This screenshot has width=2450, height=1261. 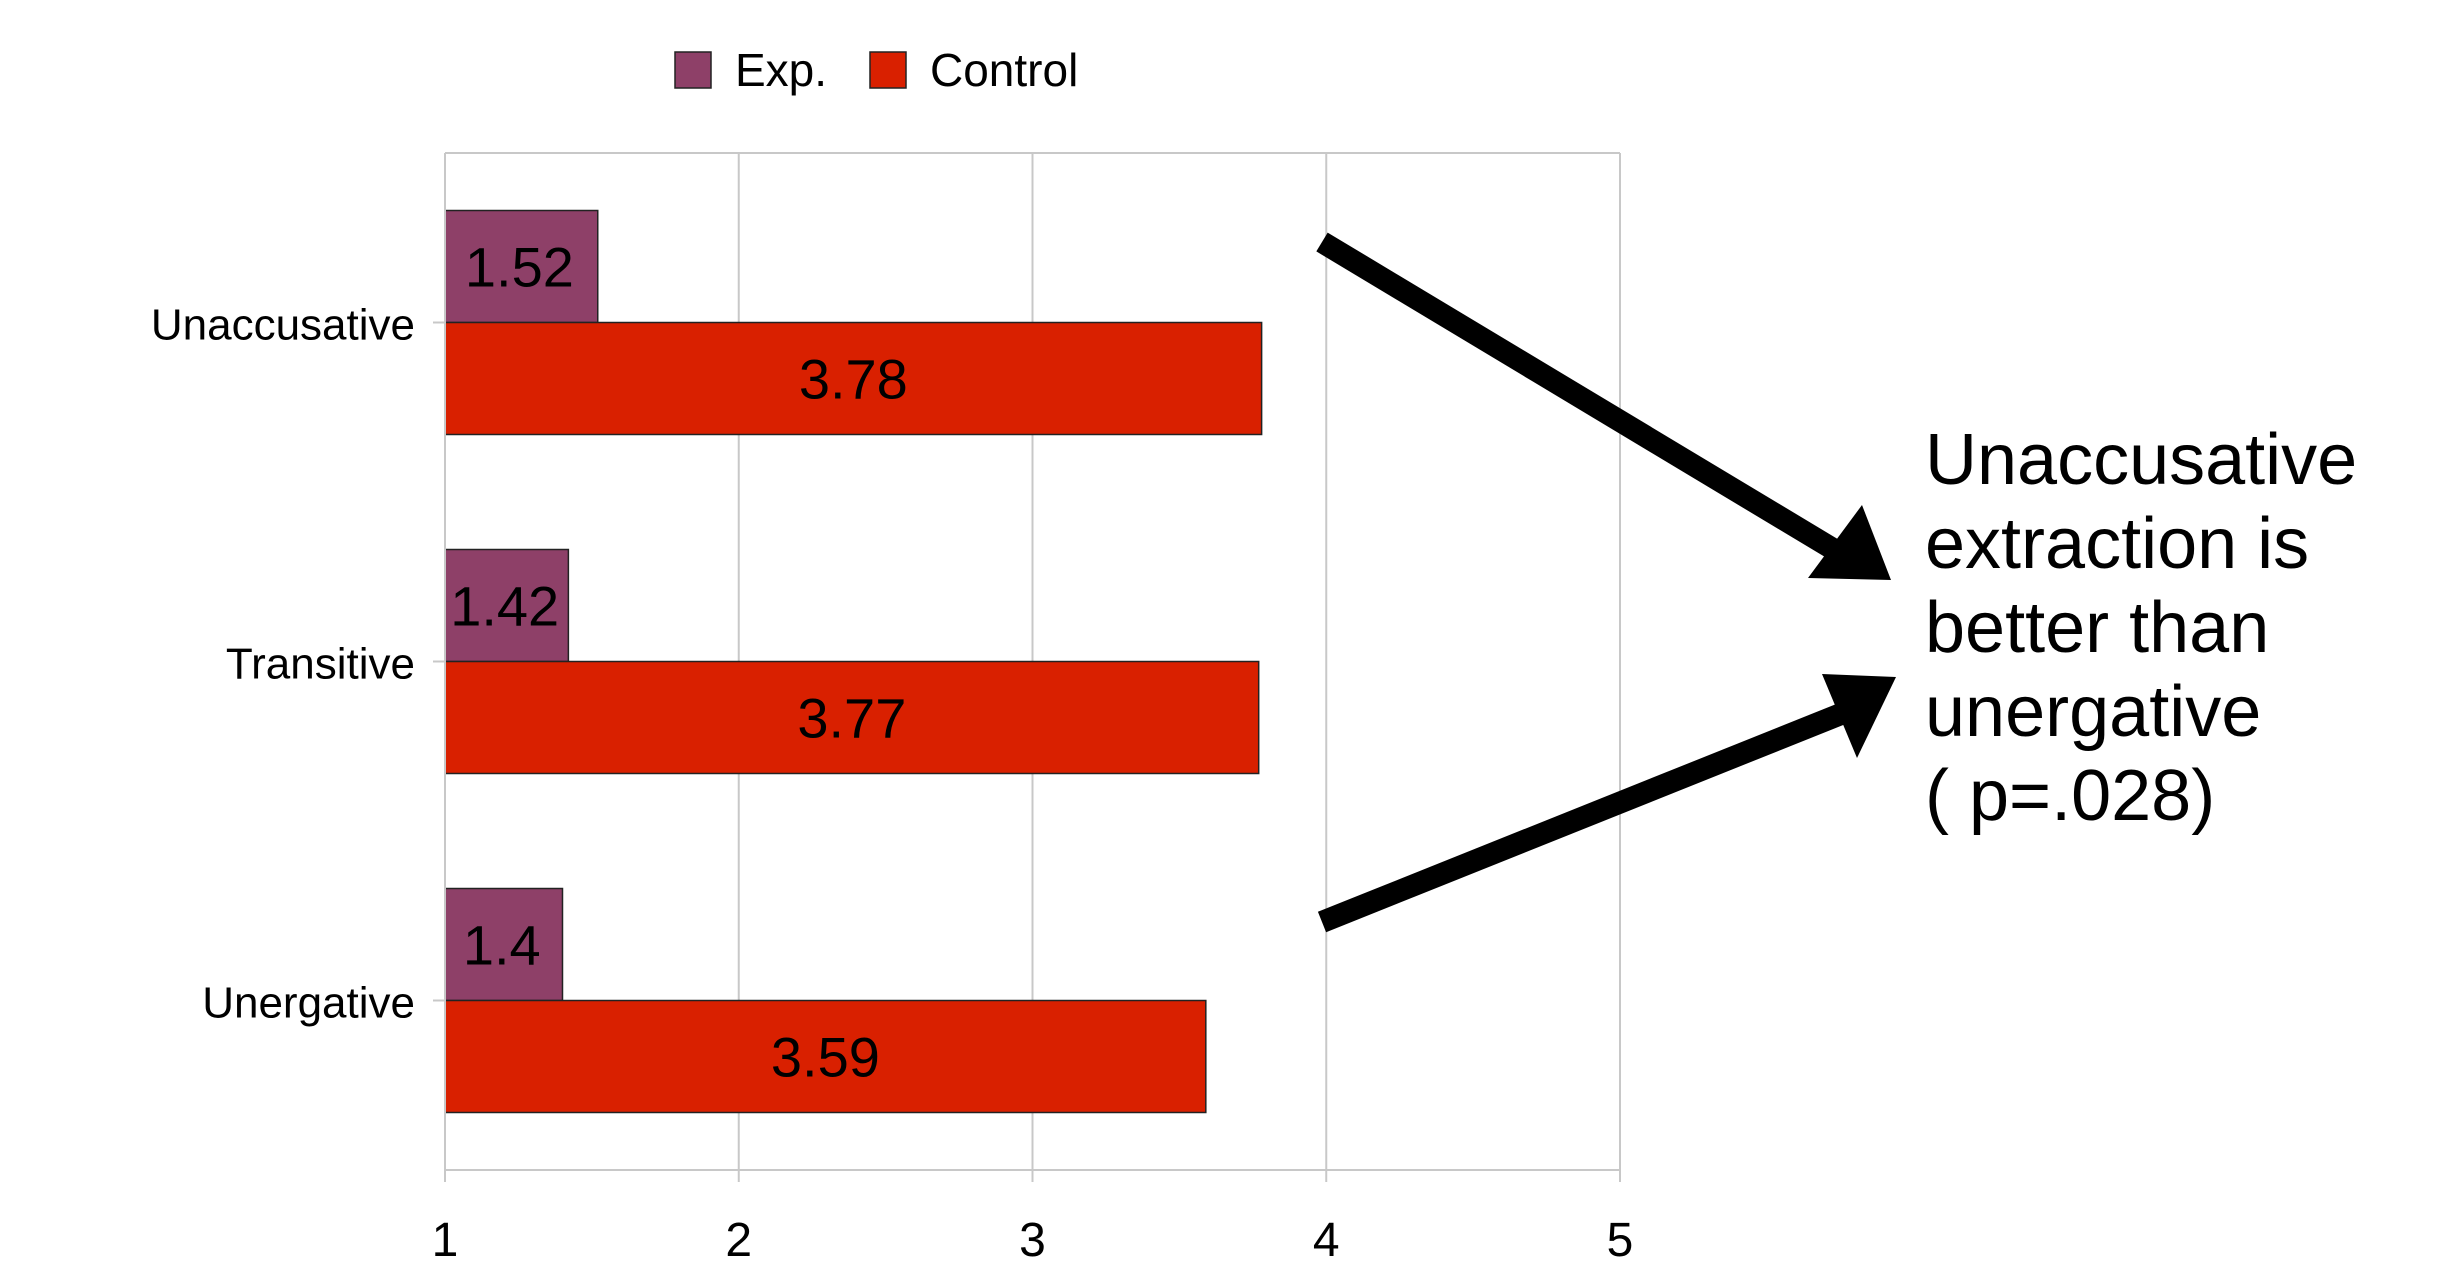 I want to click on legend: Exp. Control, so click(x=876, y=70).